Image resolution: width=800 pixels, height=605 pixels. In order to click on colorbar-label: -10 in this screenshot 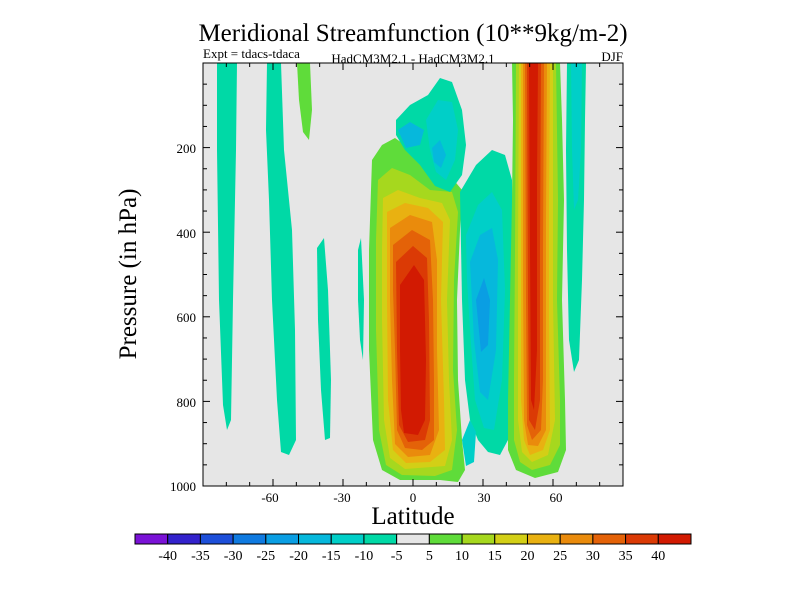, I will do `click(364, 556)`.